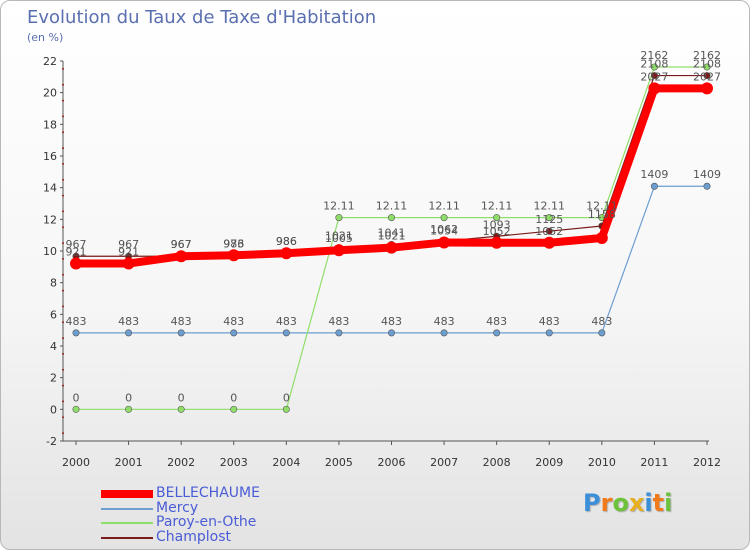 Image resolution: width=750 pixels, height=550 pixels. I want to click on chart-title: Evolution du Taux de Taxe d'Habitation, so click(202, 17).